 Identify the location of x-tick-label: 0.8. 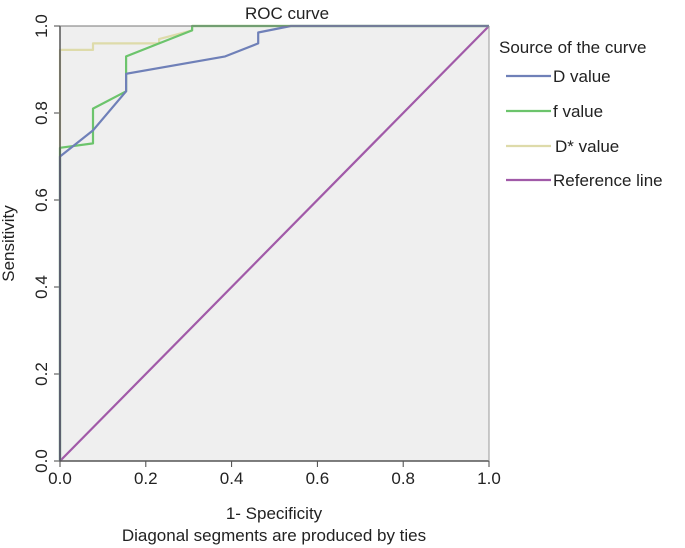
(403, 478).